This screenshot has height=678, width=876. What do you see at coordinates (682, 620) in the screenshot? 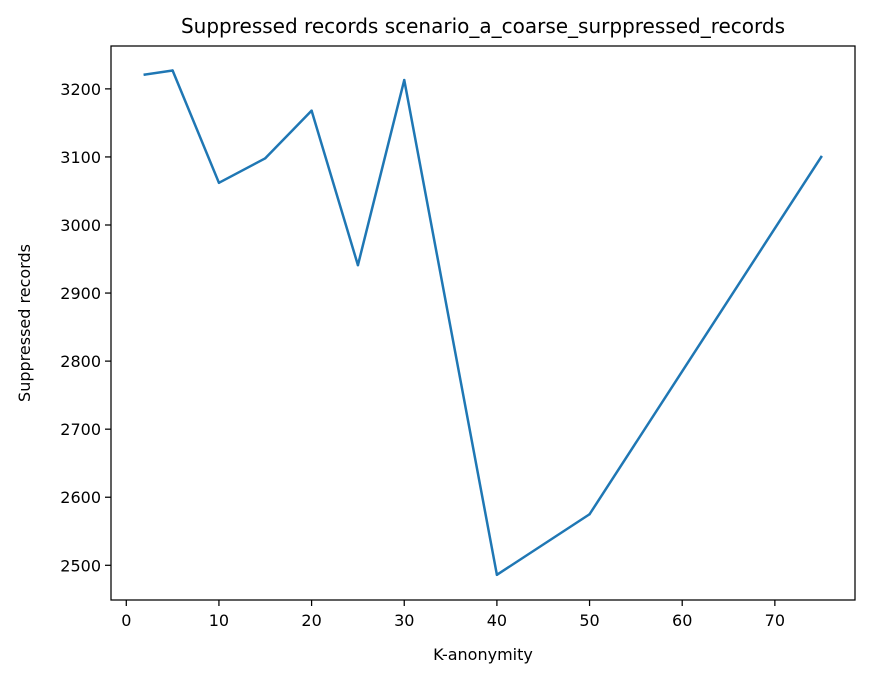
I see `x-tick-label: 60` at bounding box center [682, 620].